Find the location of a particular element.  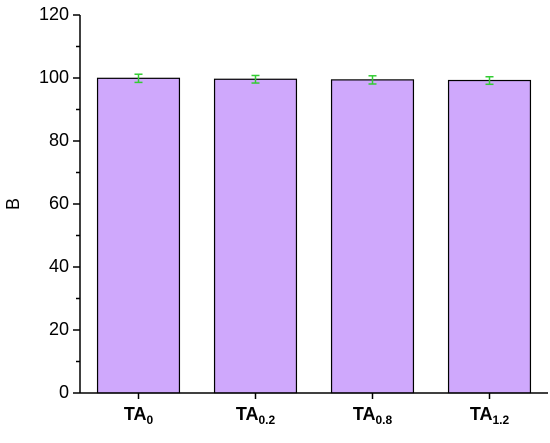

y-tick-label: 60 is located at coordinates (59, 203).